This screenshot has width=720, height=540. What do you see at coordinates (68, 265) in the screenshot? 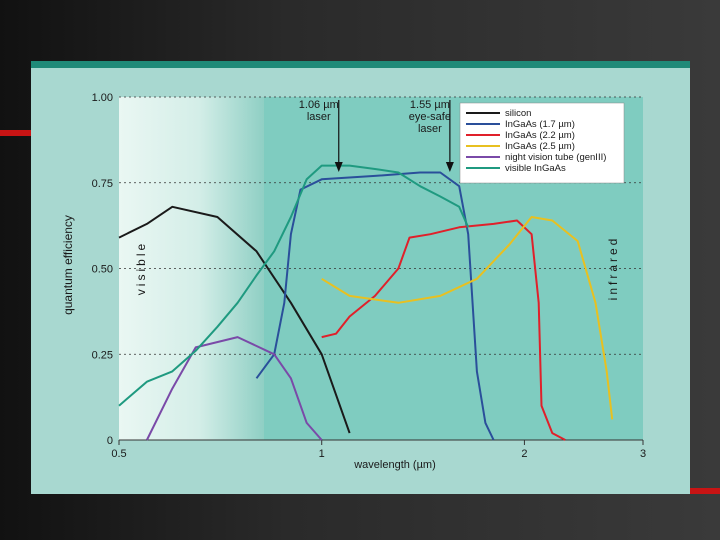
I see `y-axis-label: quantum efficiency` at bounding box center [68, 265].